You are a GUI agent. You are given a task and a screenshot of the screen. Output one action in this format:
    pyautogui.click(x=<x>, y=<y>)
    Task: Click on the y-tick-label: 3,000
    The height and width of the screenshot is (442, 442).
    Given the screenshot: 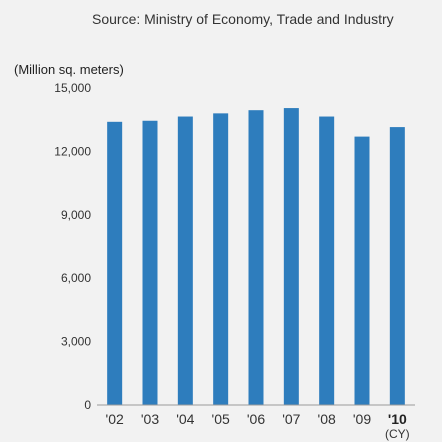 What is the action you would take?
    pyautogui.click(x=76, y=342)
    